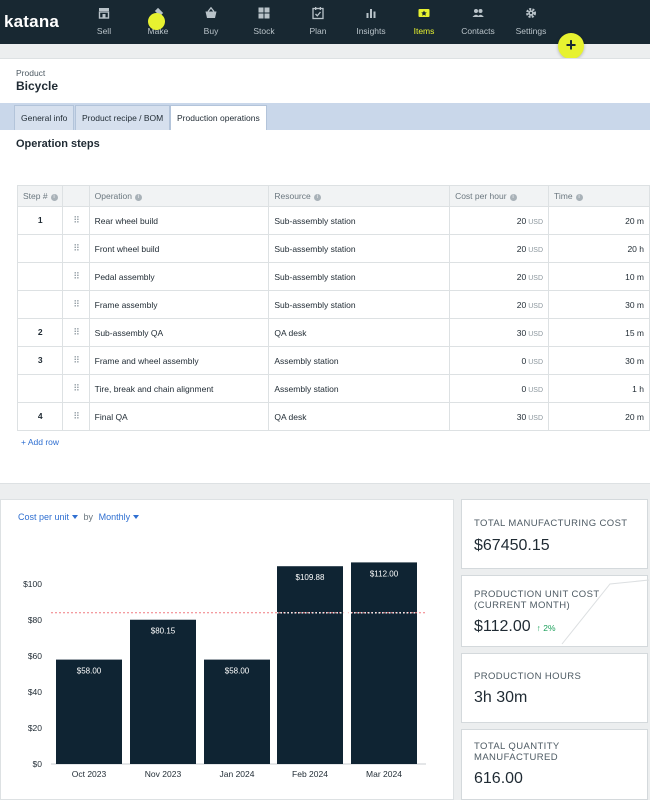  I want to click on time-cell: 10 m, so click(599, 276).